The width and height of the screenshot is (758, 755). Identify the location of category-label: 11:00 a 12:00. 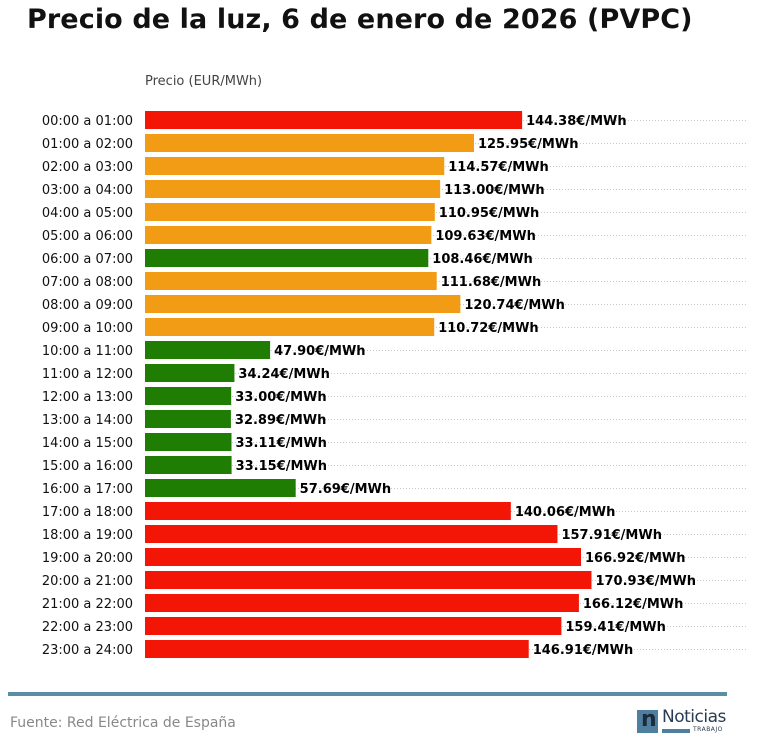
(87, 374).